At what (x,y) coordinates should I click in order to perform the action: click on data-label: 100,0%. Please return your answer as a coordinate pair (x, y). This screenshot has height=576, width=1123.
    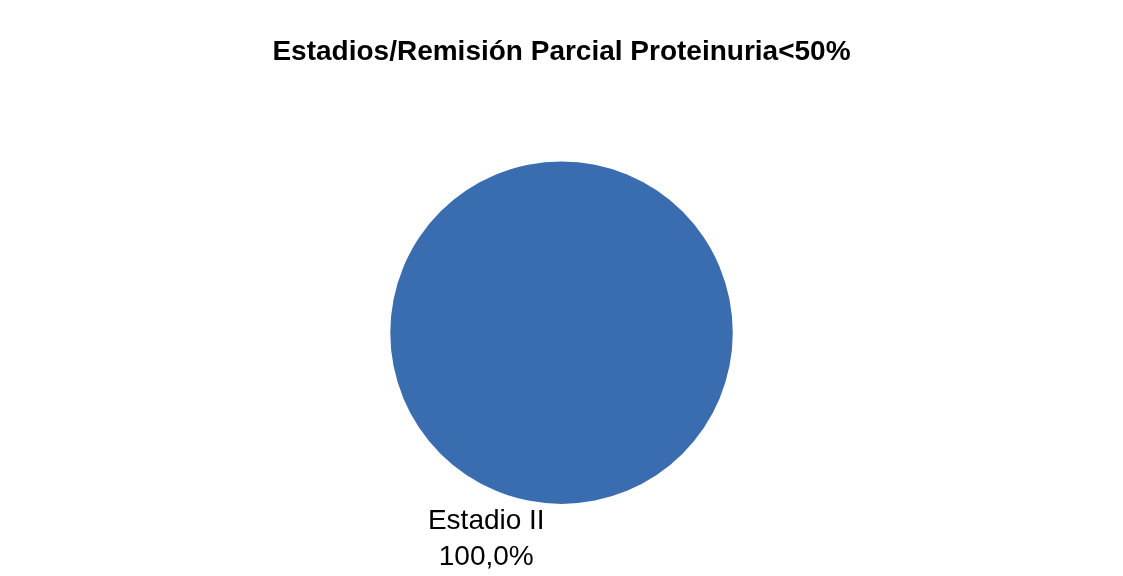
    Looking at the image, I should click on (486, 556).